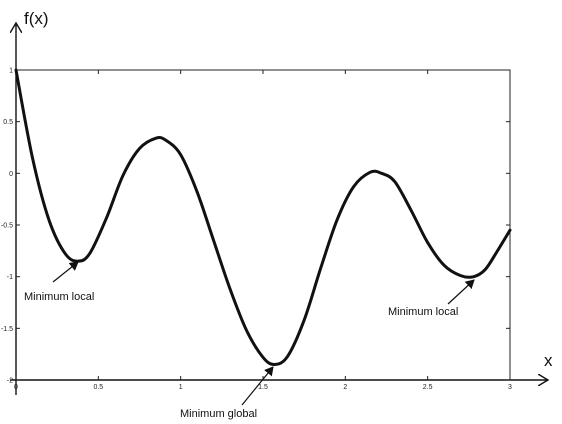 This screenshot has height=424, width=562. I want to click on y-tick-label: -2, so click(10, 381).